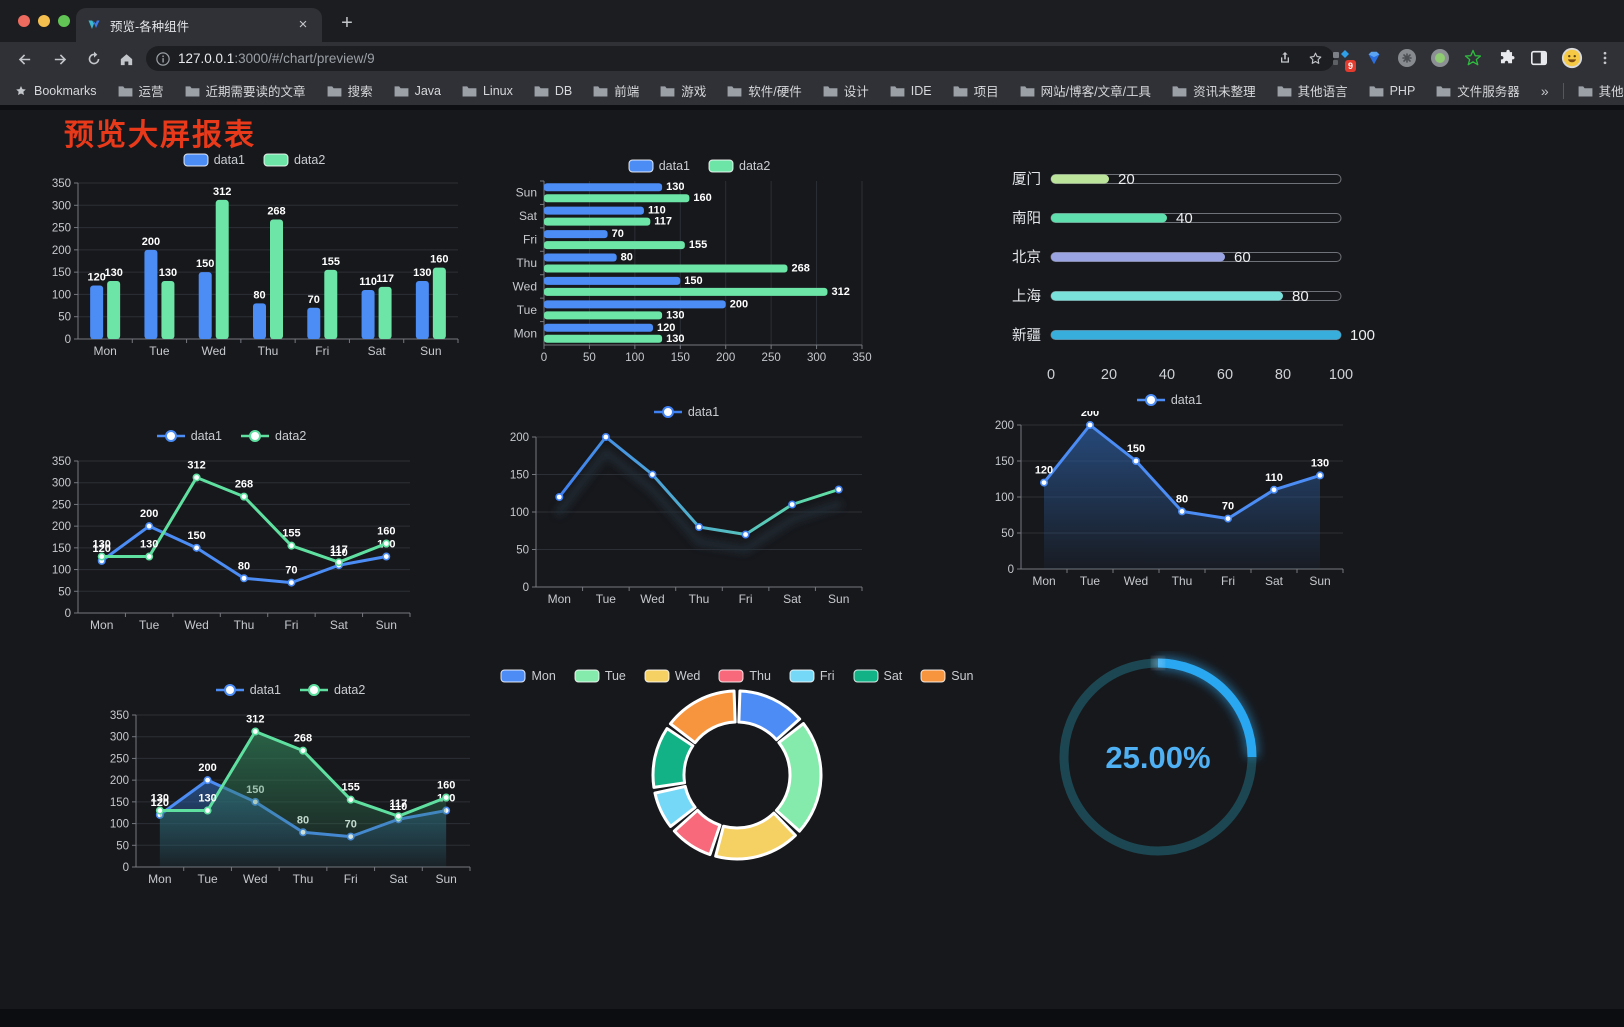 The width and height of the screenshot is (1624, 1027). What do you see at coordinates (1343, 59) in the screenshot?
I see `extension-grid-icon: 9` at bounding box center [1343, 59].